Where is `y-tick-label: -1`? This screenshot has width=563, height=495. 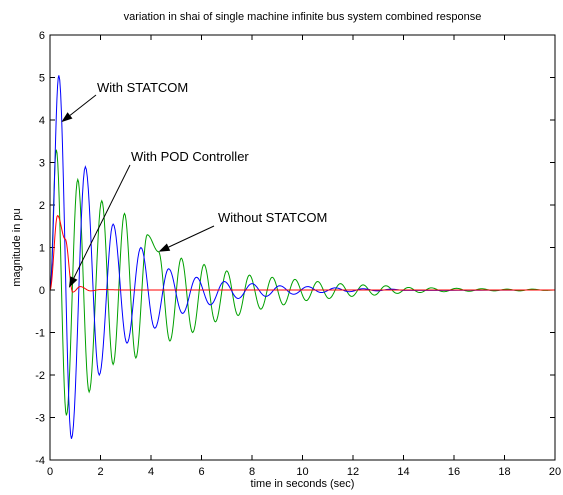 y-tick-label: -1 is located at coordinates (40, 334).